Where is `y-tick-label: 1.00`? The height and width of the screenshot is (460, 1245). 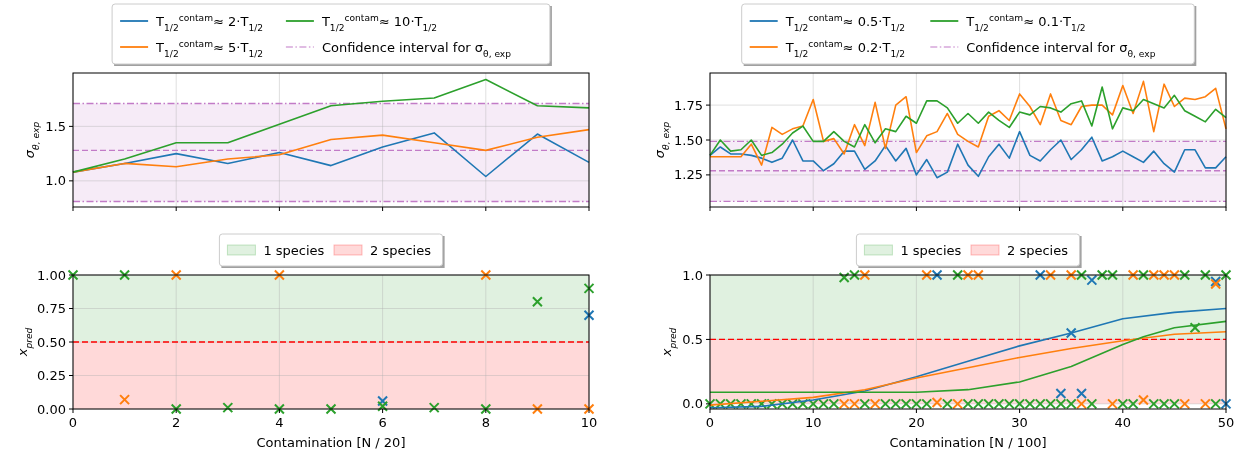 y-tick-label: 1.00 is located at coordinates (51, 275).